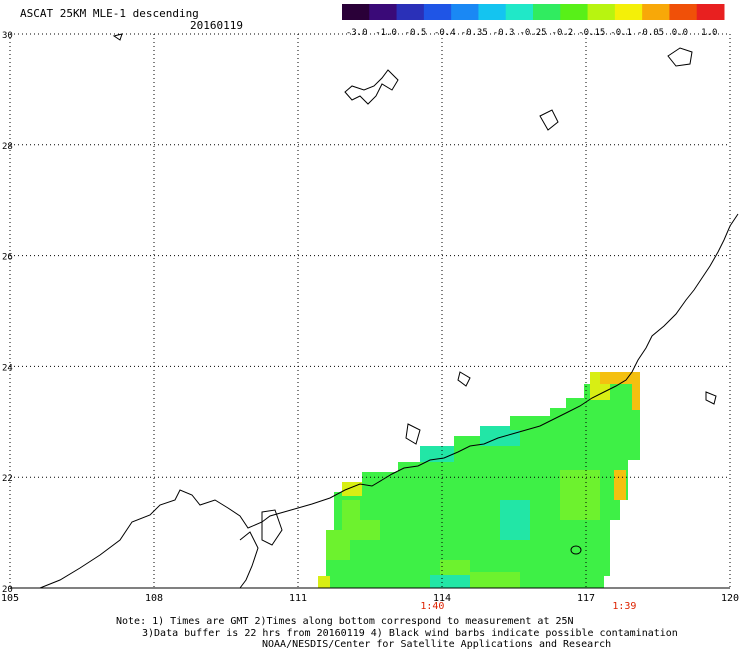 This screenshot has width=740, height=651. I want to click on y-tick-label: 20, so click(7, 590).